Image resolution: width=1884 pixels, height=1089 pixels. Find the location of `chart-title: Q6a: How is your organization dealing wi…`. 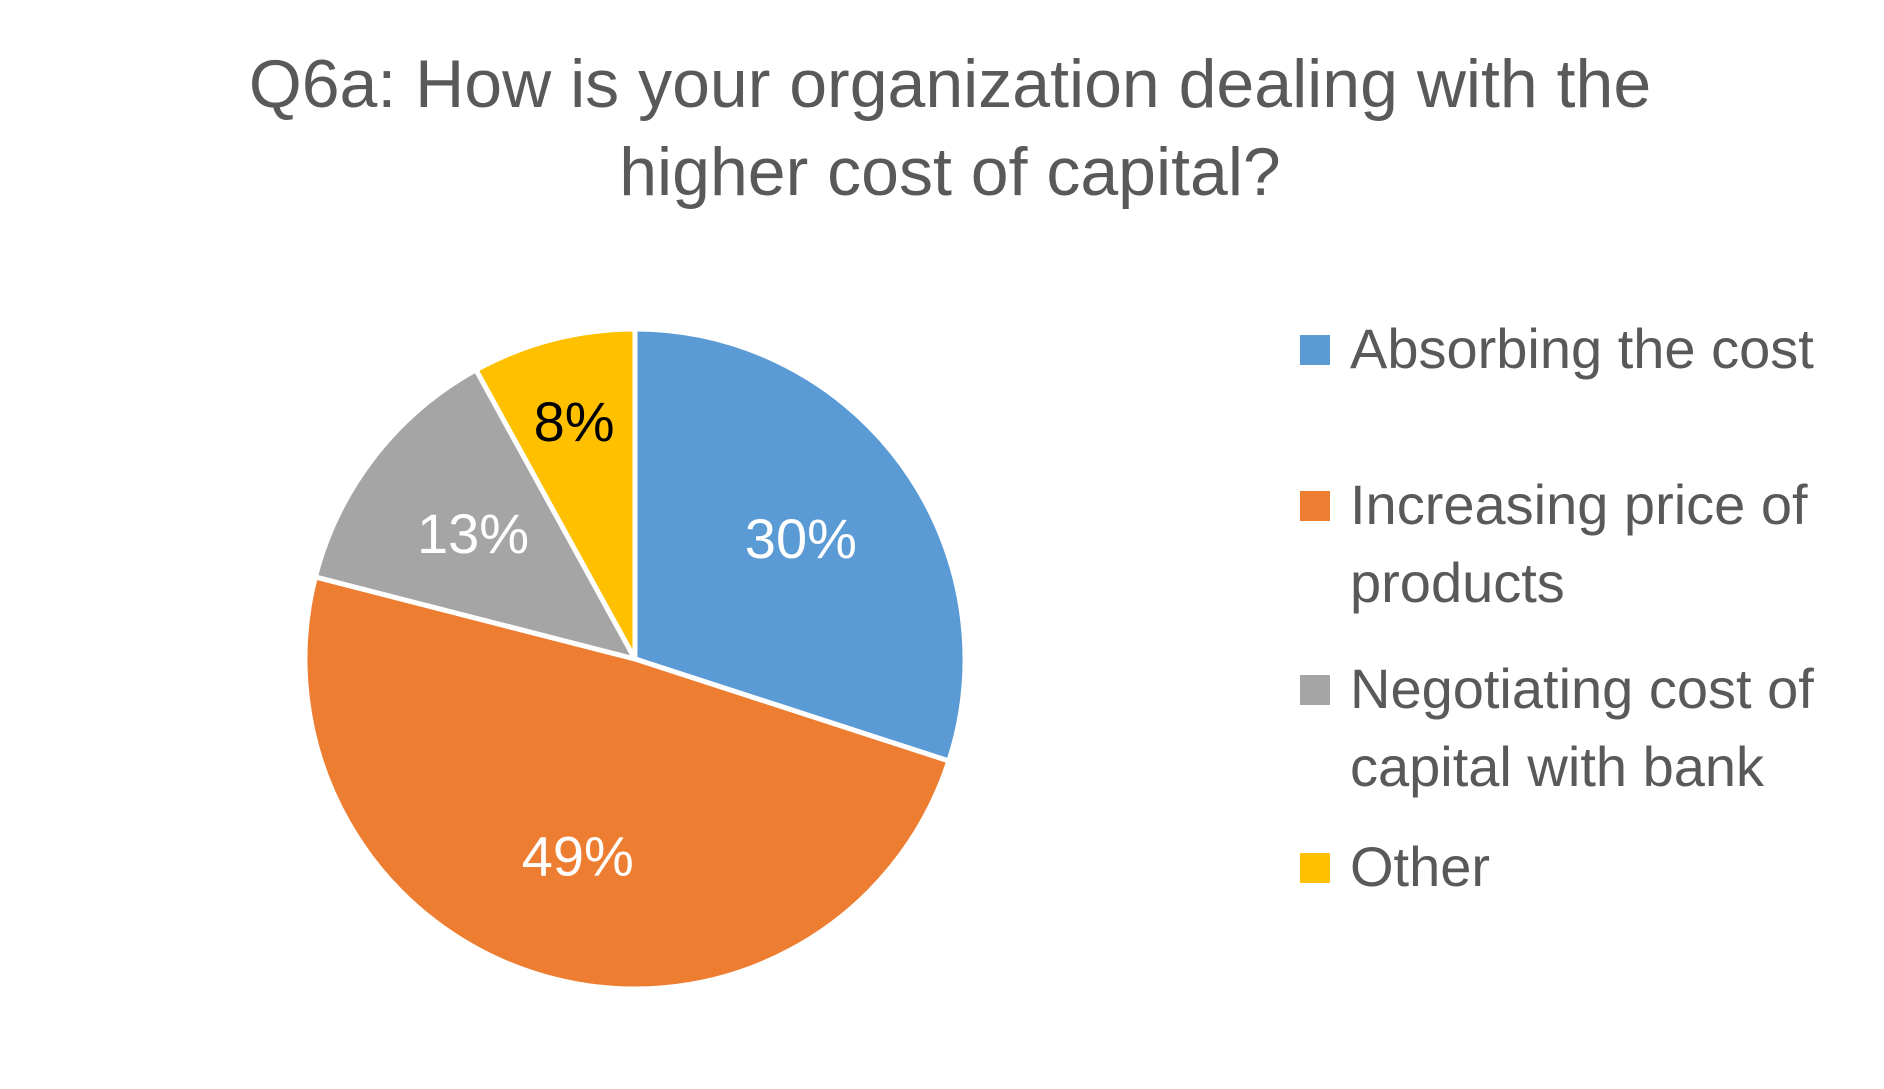

chart-title: Q6a: How is your organization dealing wi… is located at coordinates (950, 128).